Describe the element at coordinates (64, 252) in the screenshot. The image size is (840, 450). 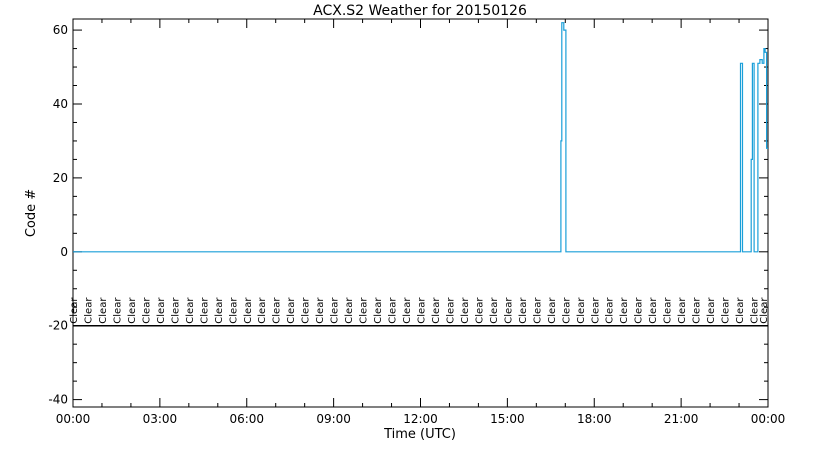
I see `y-tick-label: 0` at that location.